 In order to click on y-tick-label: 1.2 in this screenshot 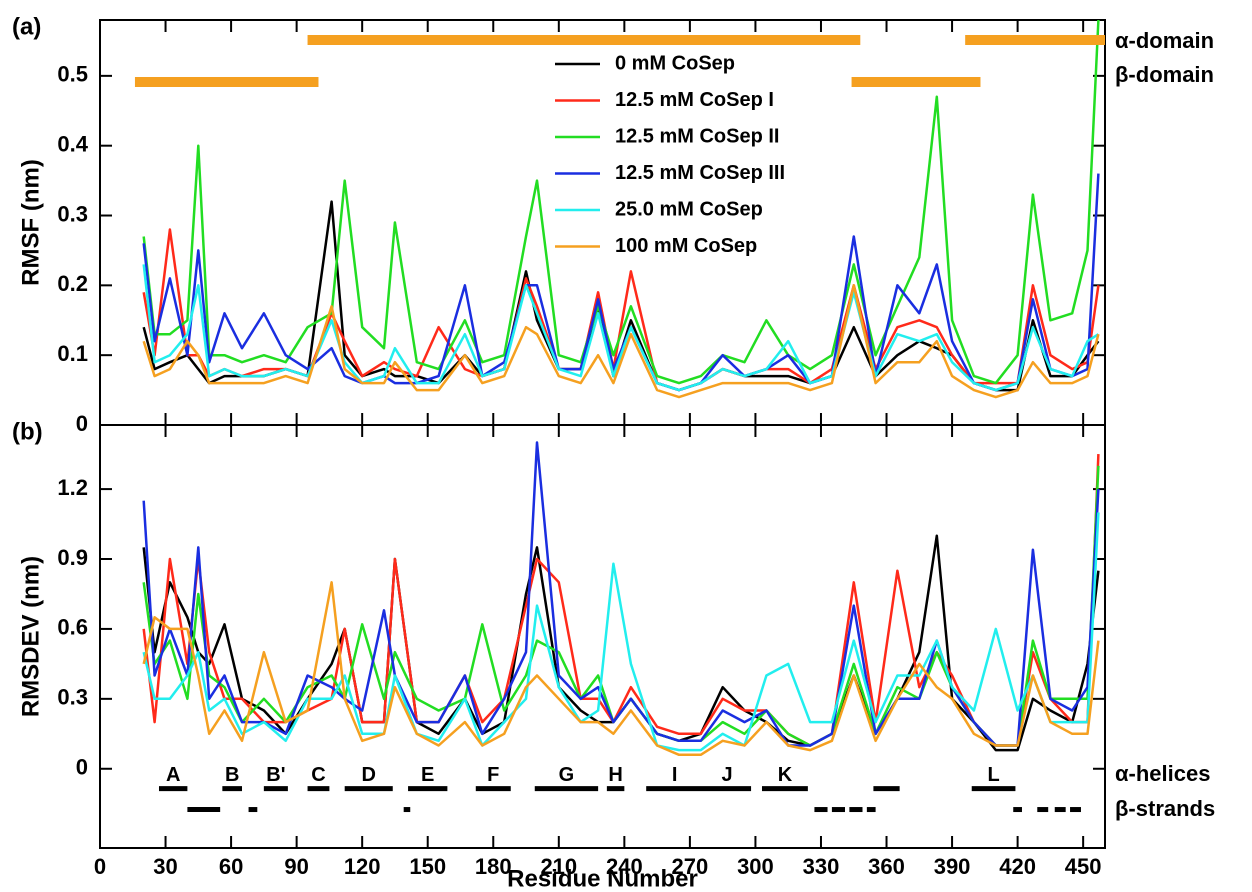, I will do `click(72, 487)`.